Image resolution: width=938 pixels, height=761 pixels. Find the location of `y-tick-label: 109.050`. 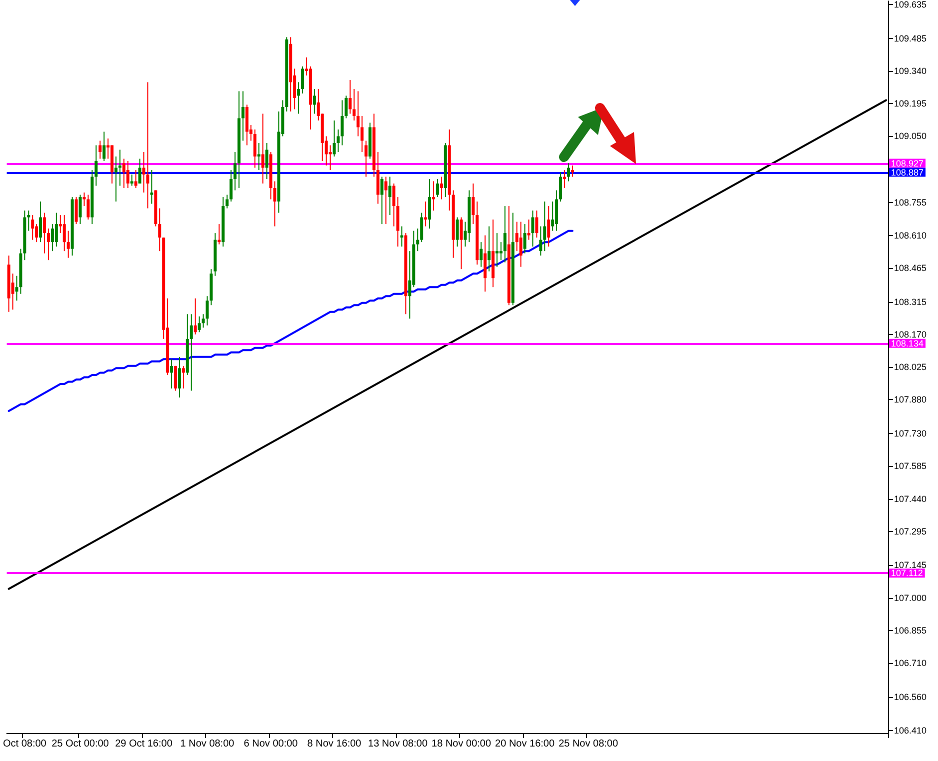

y-tick-label: 109.050 is located at coordinates (910, 136).